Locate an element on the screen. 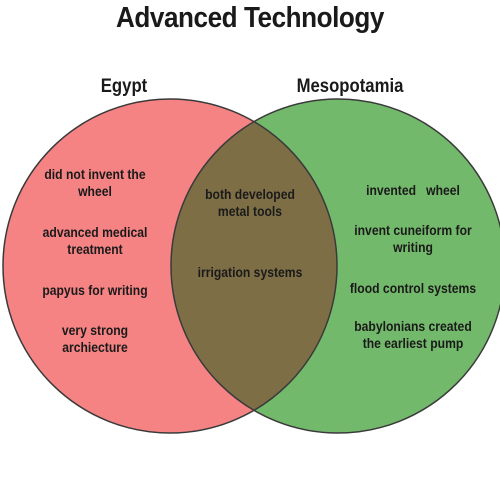 The image size is (500, 481). item-line: both developed is located at coordinates (250, 194).